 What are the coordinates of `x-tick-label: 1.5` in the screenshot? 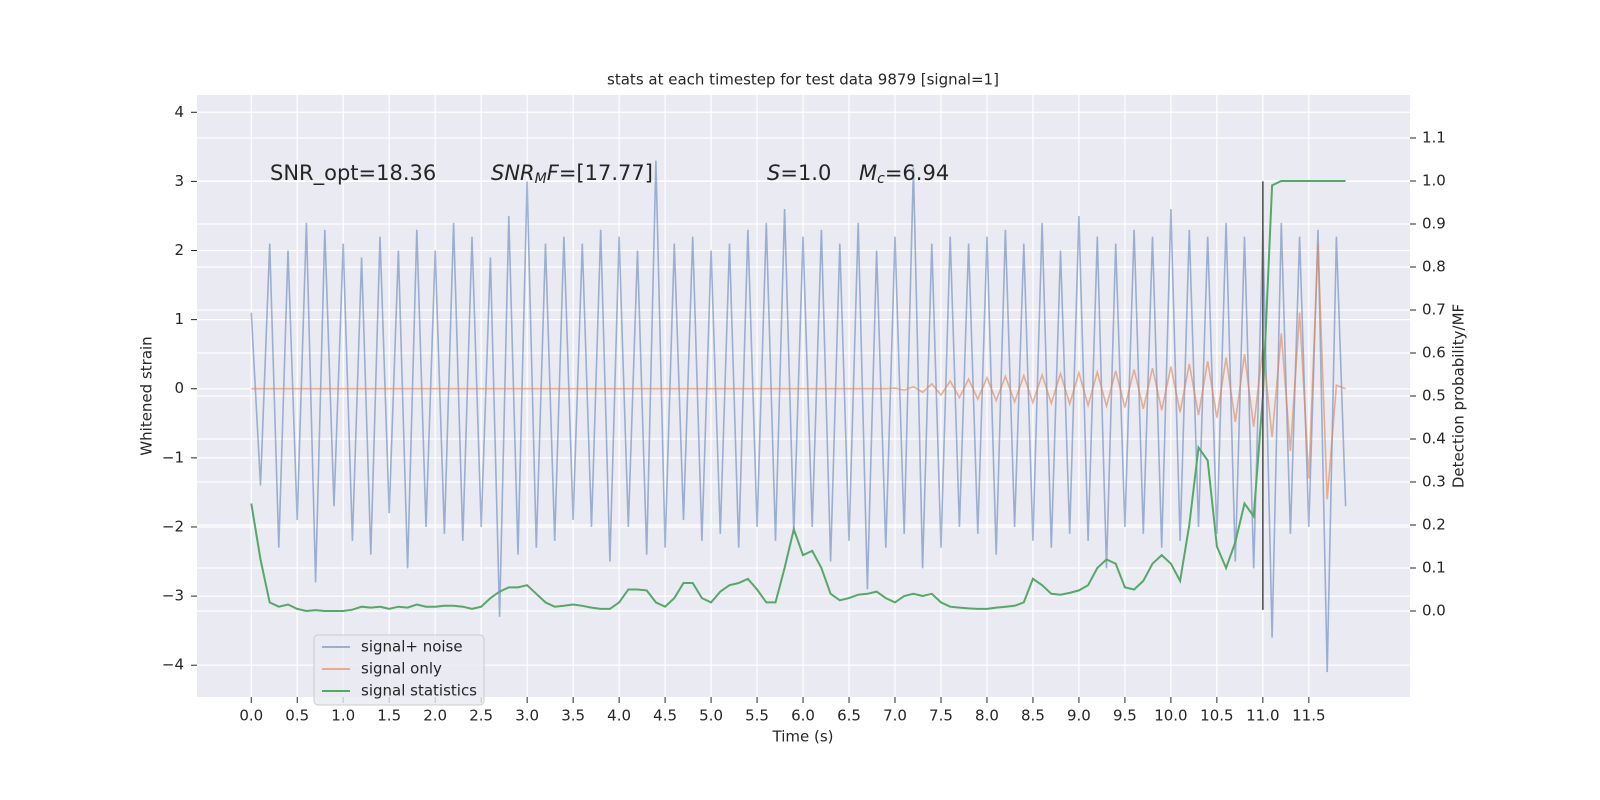 It's located at (389, 716).